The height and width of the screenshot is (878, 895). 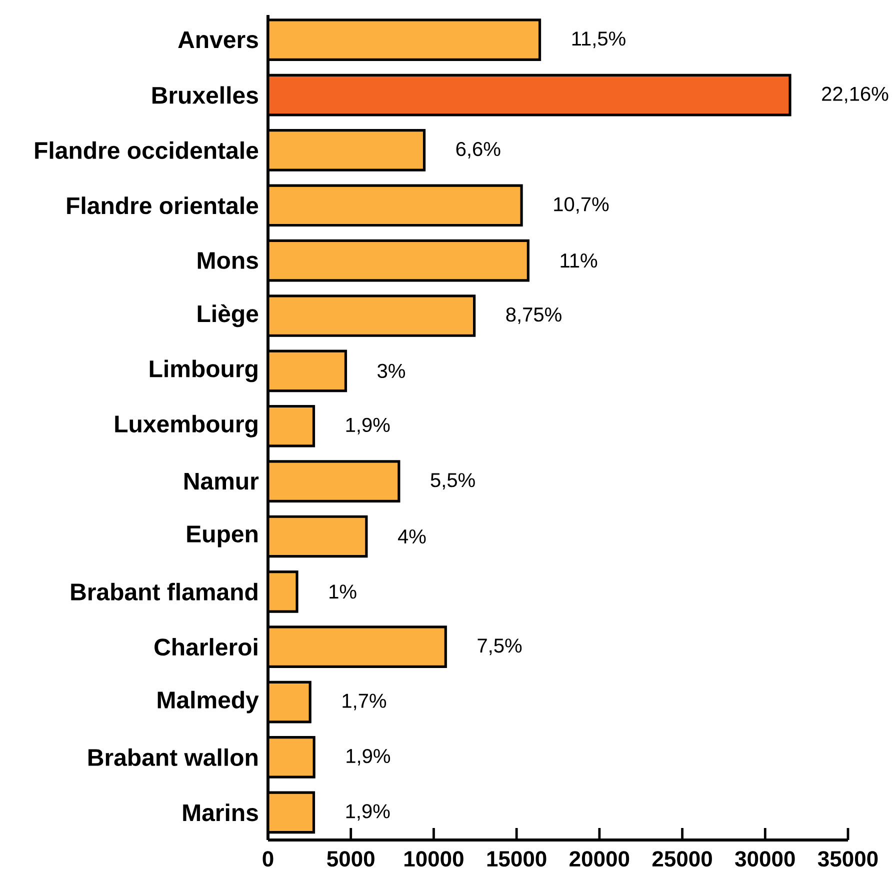 I want to click on annotation: 11,5%, so click(x=599, y=40).